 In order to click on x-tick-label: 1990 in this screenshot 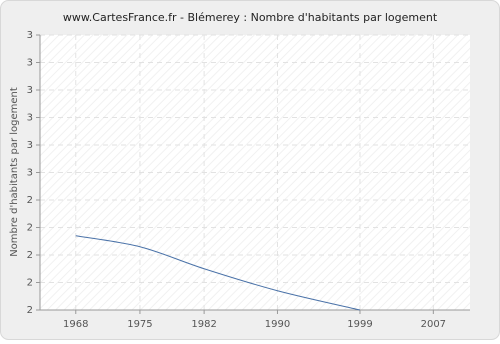, I will do `click(277, 324)`.